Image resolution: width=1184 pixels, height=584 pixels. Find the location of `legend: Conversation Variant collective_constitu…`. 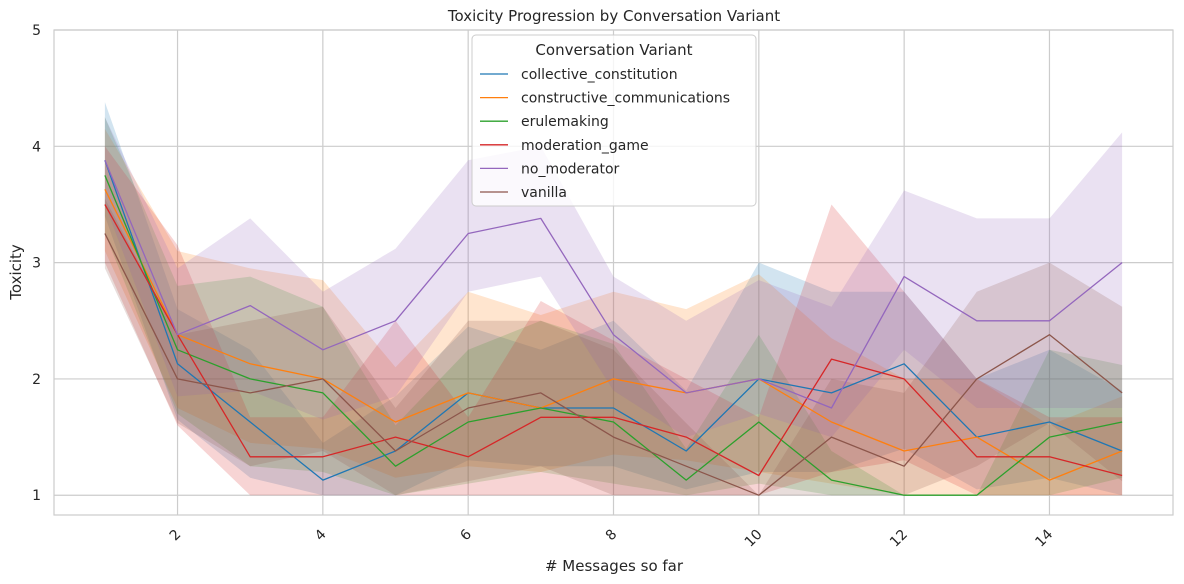

legend: Conversation Variant collective_constitu… is located at coordinates (614, 120).